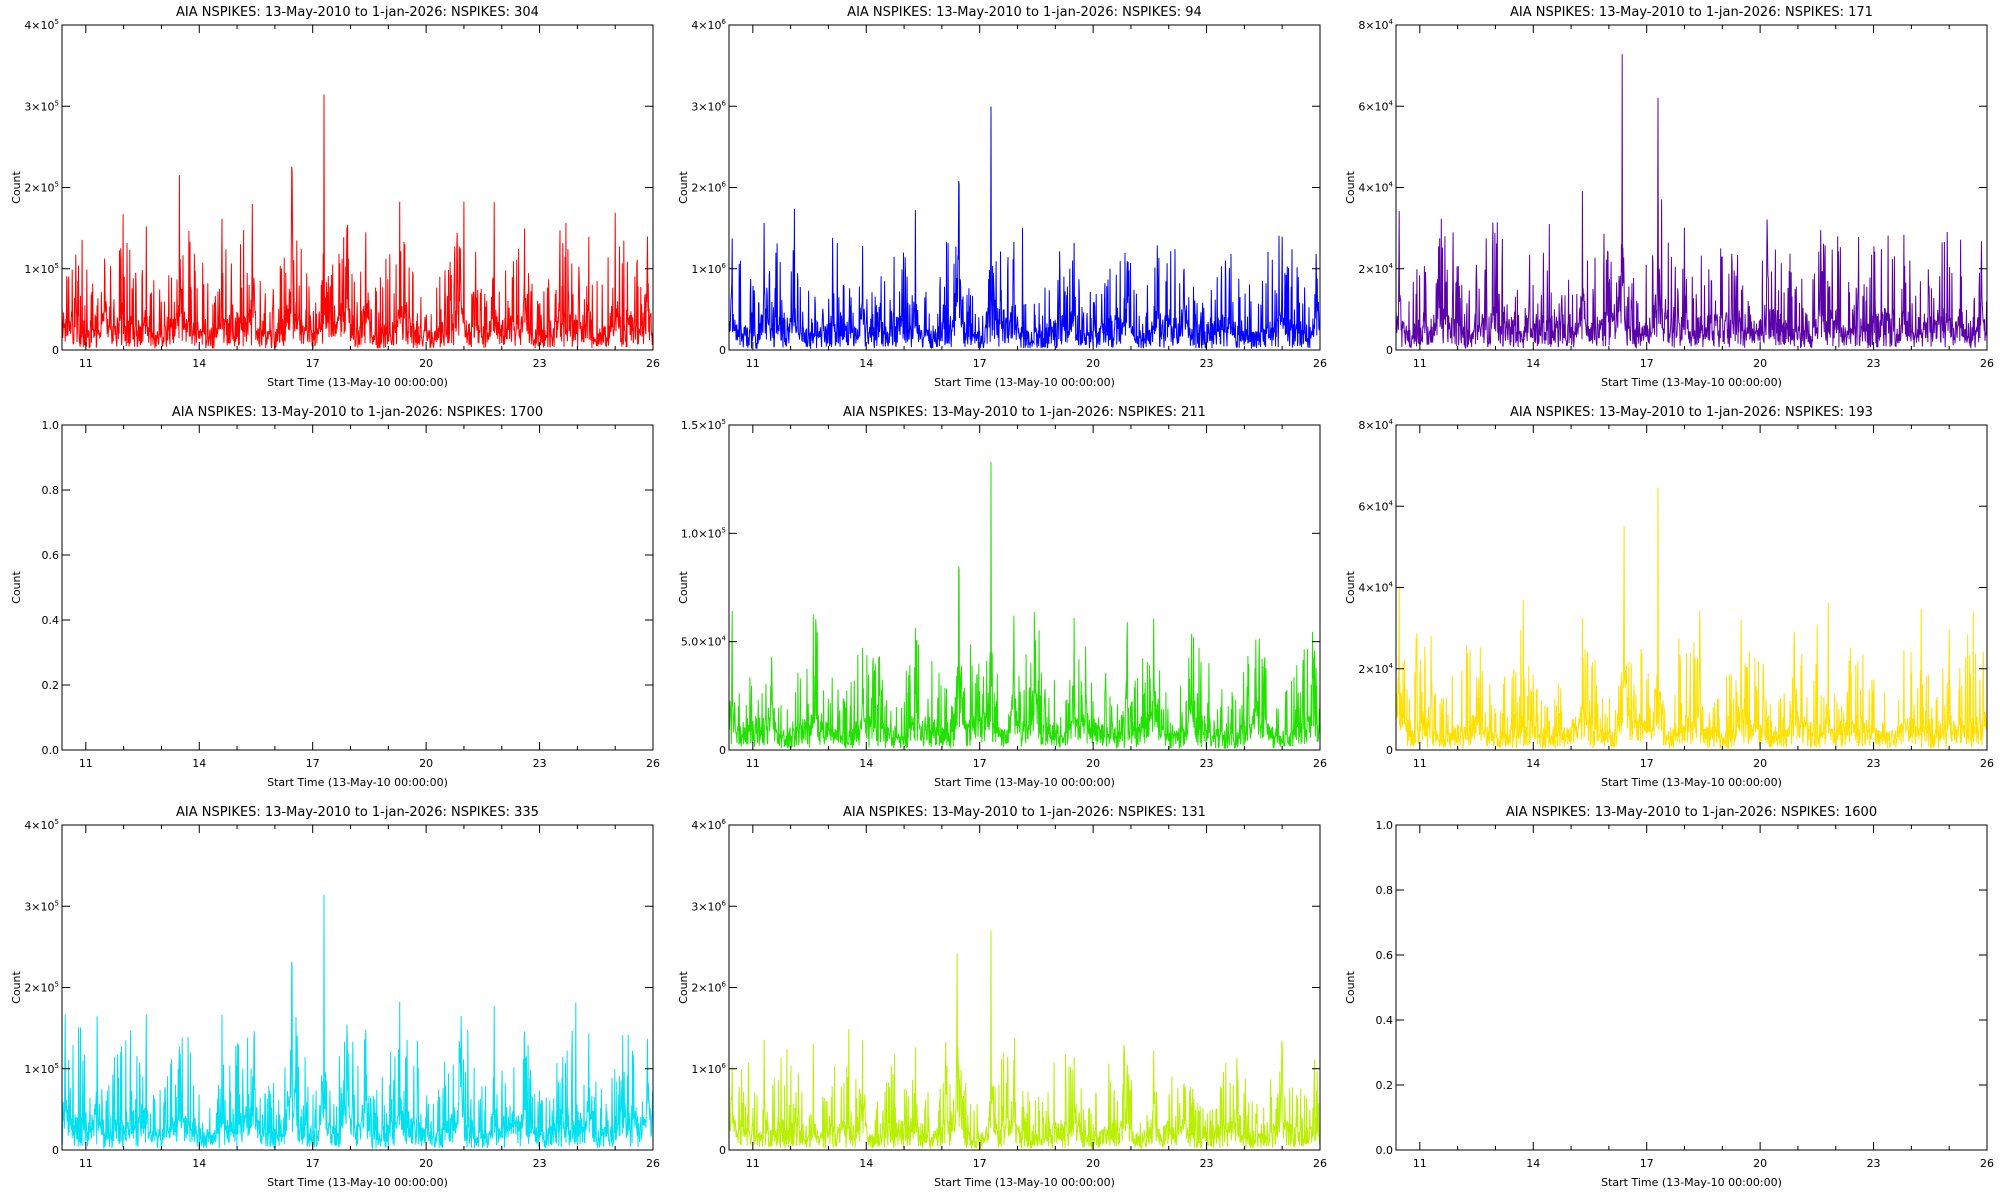 The height and width of the screenshot is (1200, 2000). Describe the element at coordinates (41, 25) in the screenshot. I see `y-tick-label: 4×105` at that location.